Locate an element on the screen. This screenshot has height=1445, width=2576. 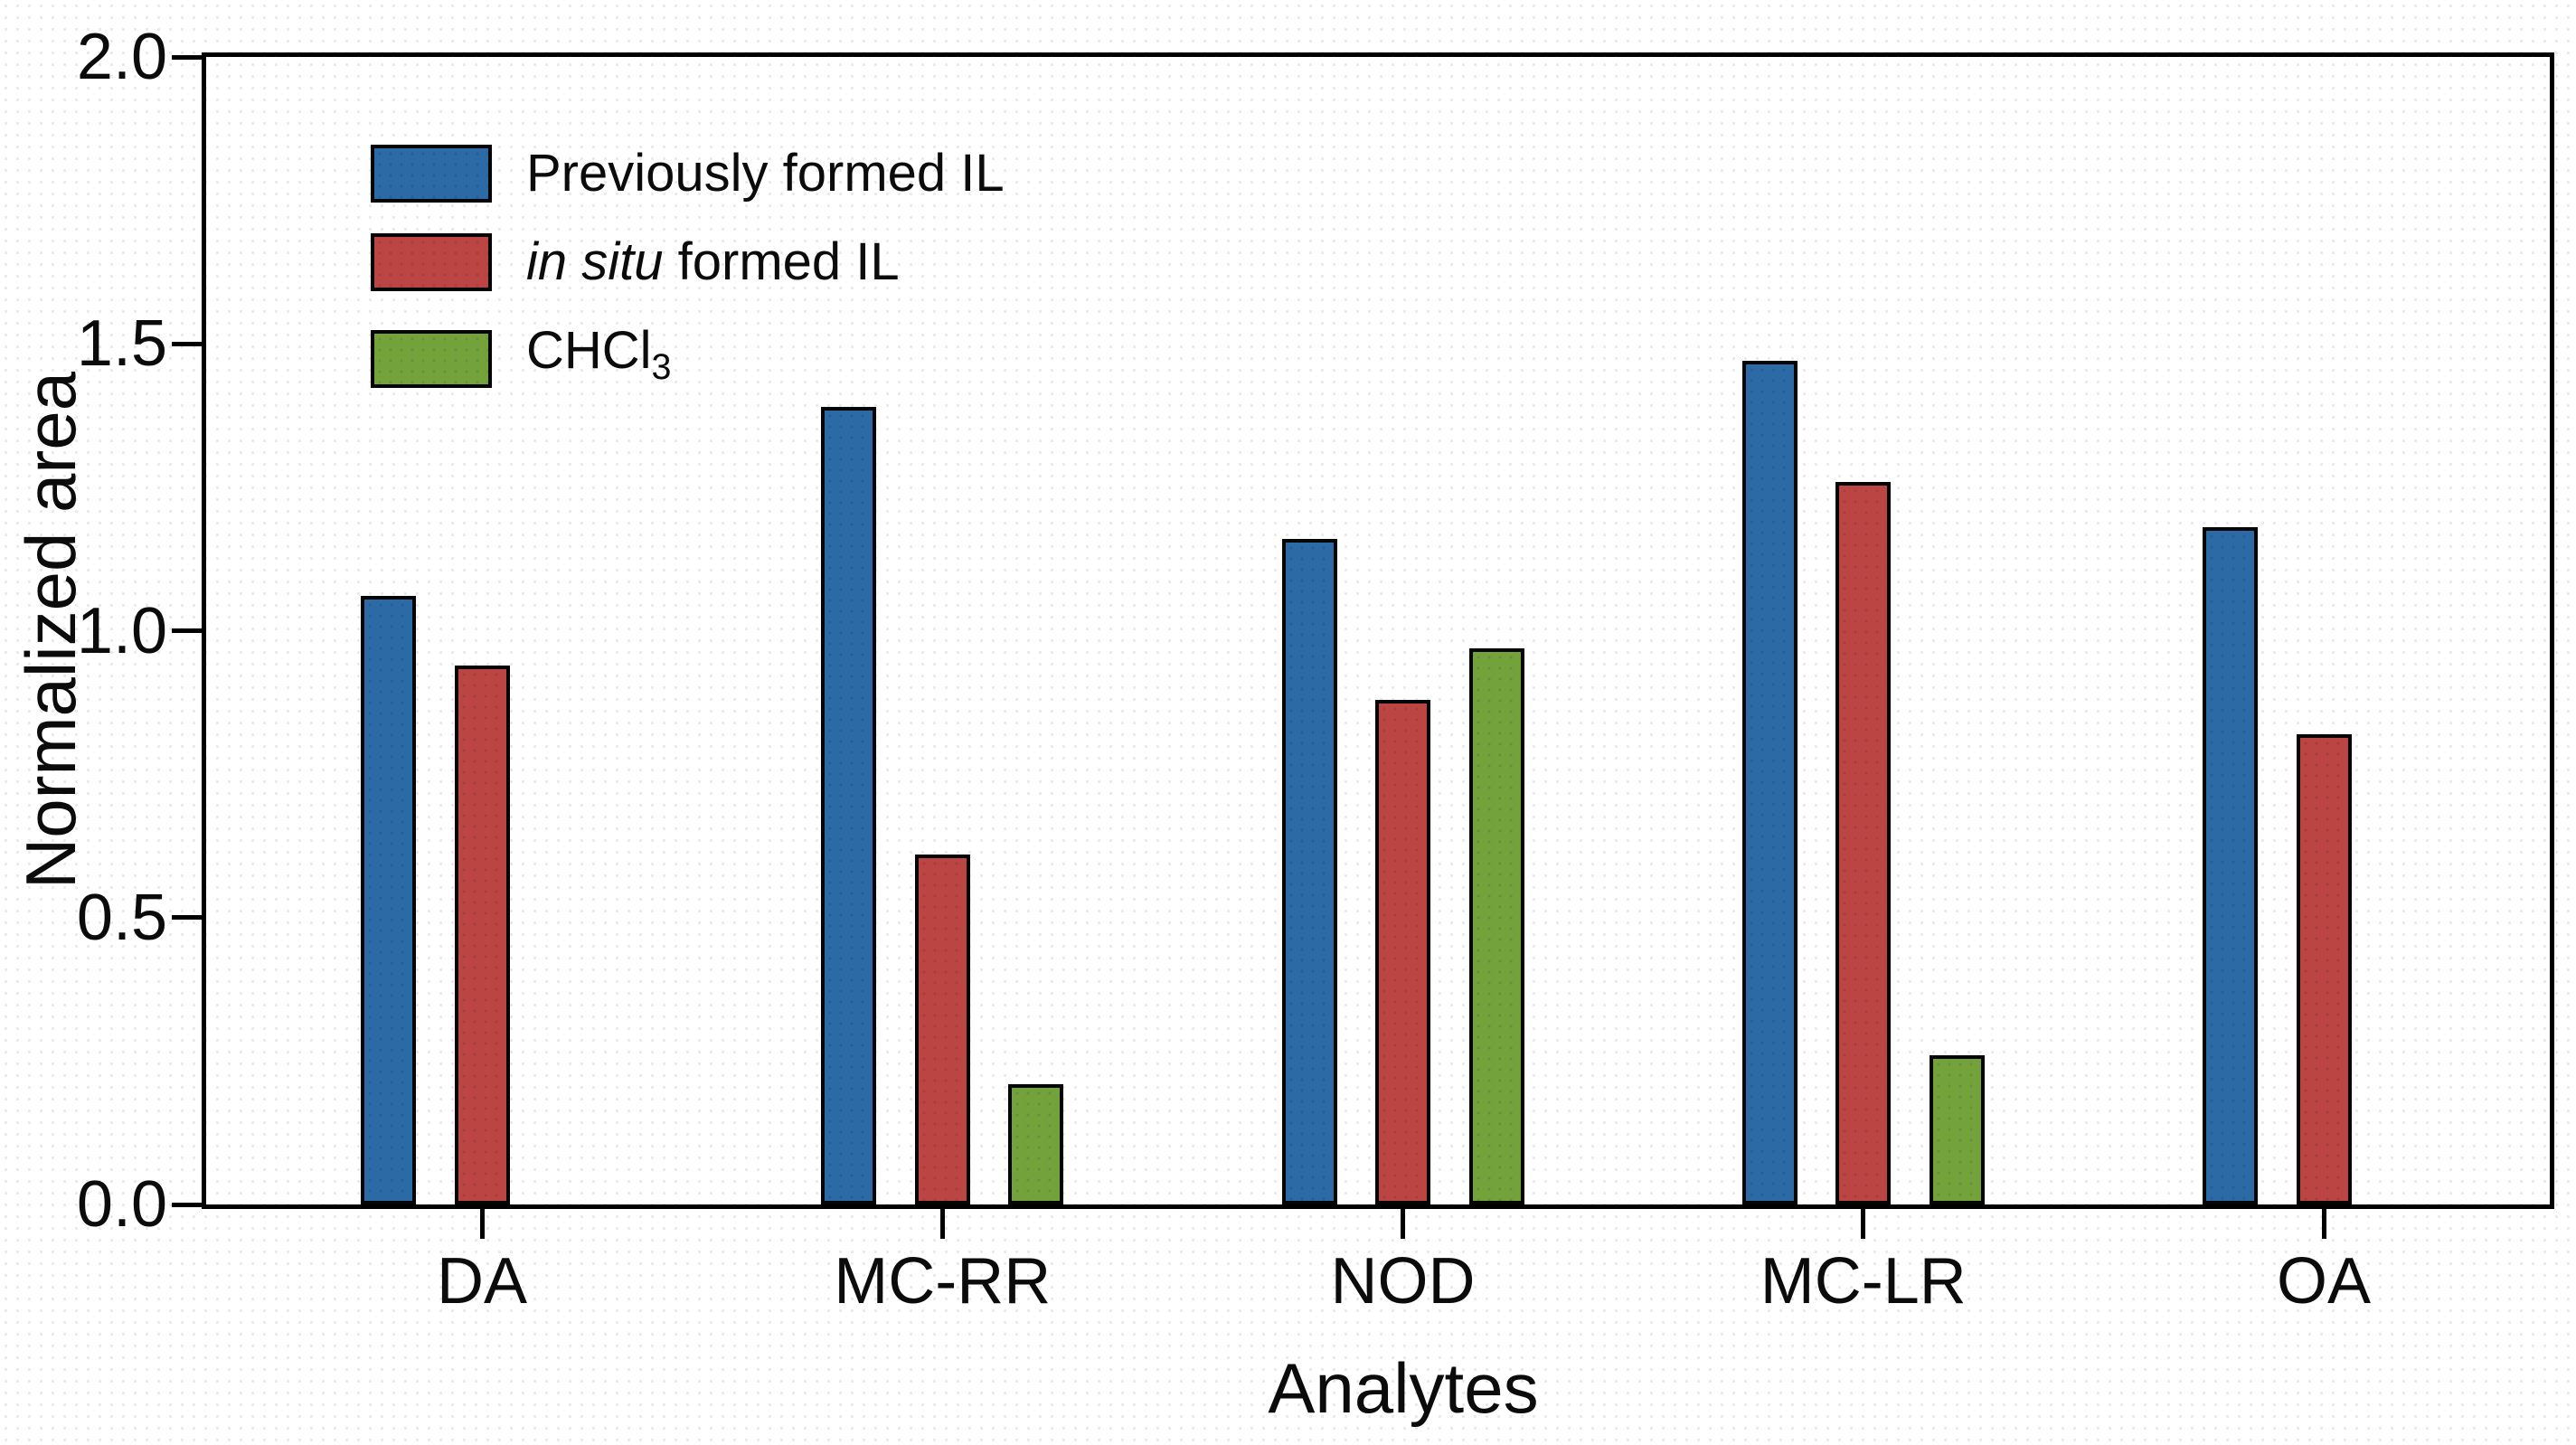
x-axis-title: Analytes is located at coordinates (1403, 1388).